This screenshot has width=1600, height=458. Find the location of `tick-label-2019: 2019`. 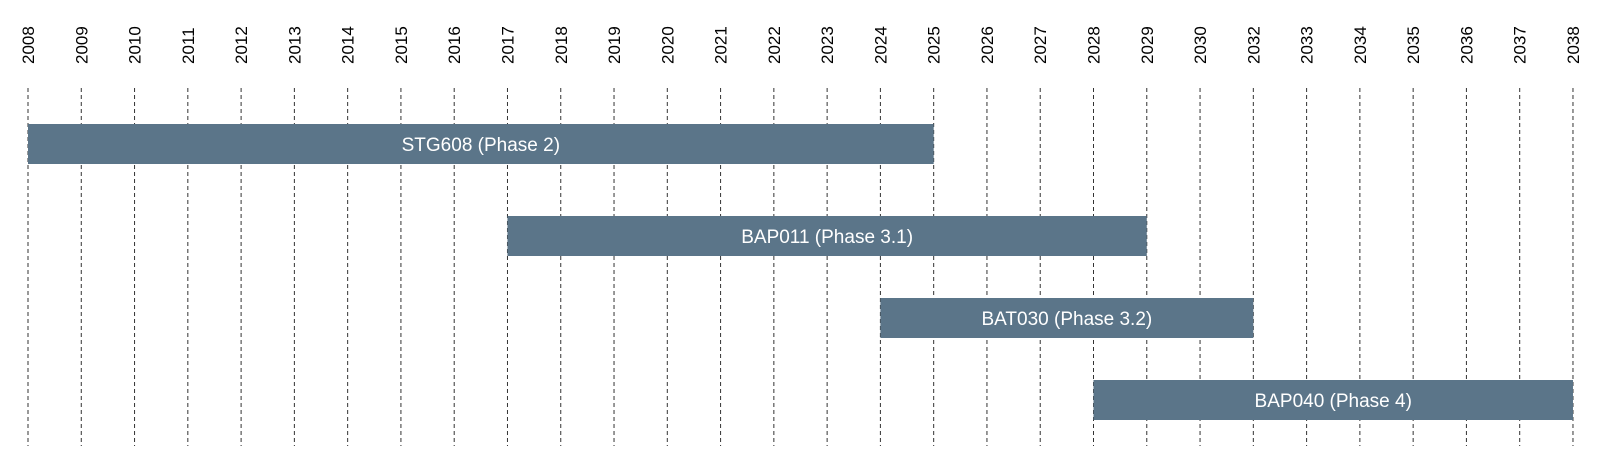

tick-label-2019: 2019 is located at coordinates (614, 45).